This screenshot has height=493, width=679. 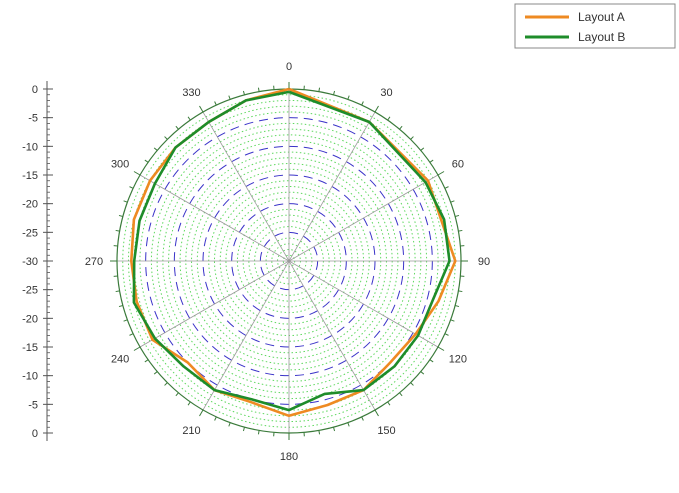 I want to click on angle-label-30: 30, so click(x=386, y=93).